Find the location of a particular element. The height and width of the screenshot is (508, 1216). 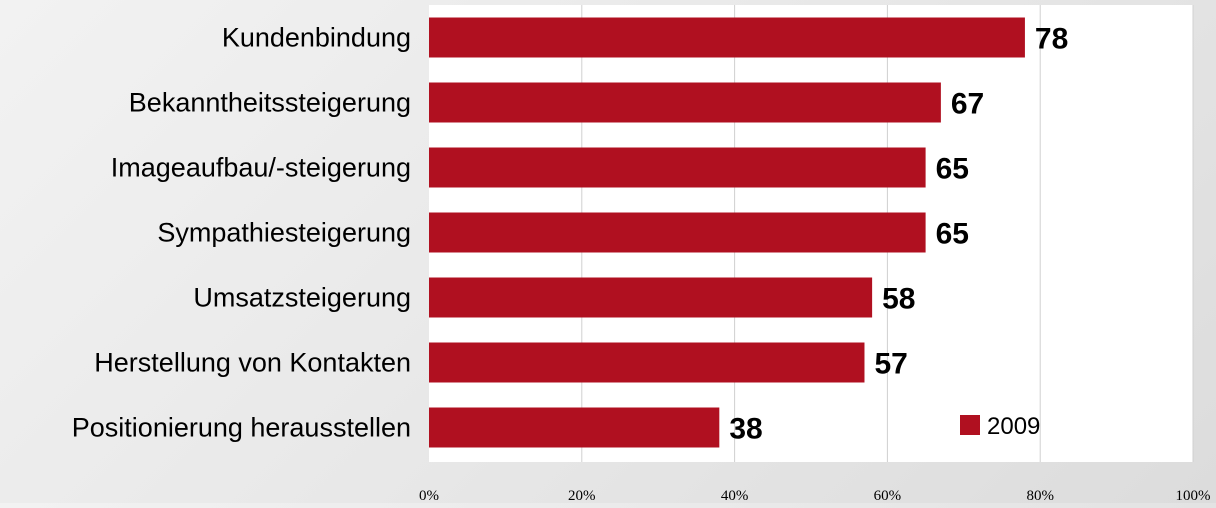

category-label: Bekanntheitssteigerung is located at coordinates (270, 103).